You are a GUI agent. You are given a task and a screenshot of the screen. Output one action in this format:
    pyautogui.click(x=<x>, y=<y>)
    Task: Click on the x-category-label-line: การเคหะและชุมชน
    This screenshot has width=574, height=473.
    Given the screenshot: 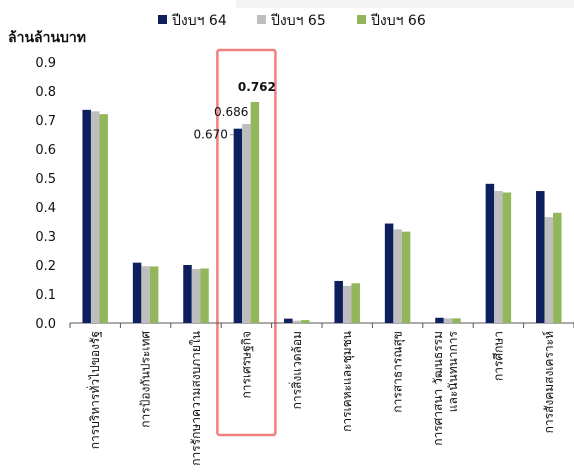 What is the action you would take?
    pyautogui.click(x=347, y=381)
    